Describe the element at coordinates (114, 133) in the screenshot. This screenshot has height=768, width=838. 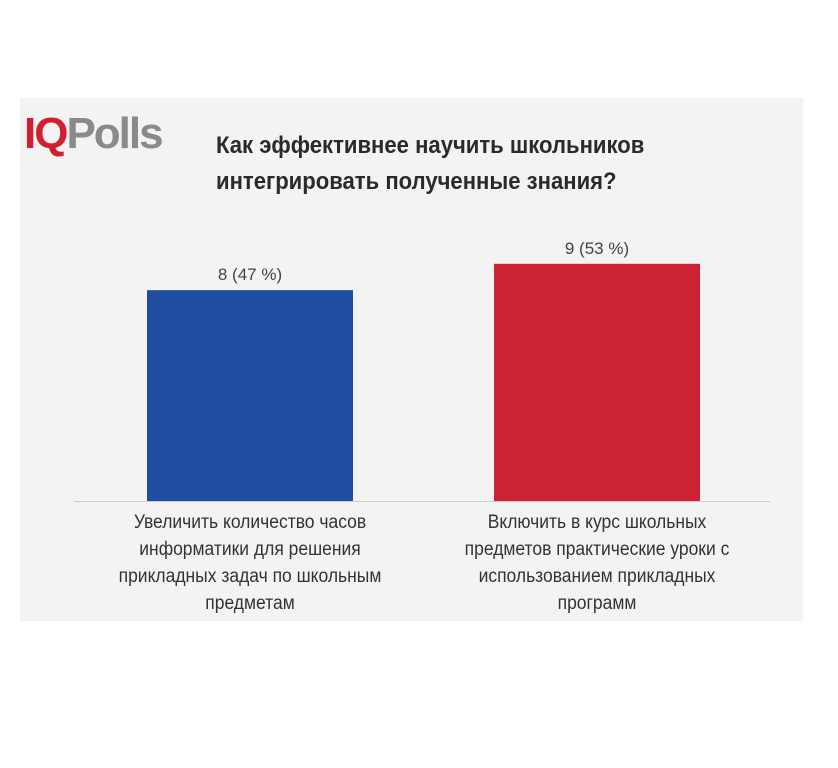
I see `logo-polls-text: Polls` at that location.